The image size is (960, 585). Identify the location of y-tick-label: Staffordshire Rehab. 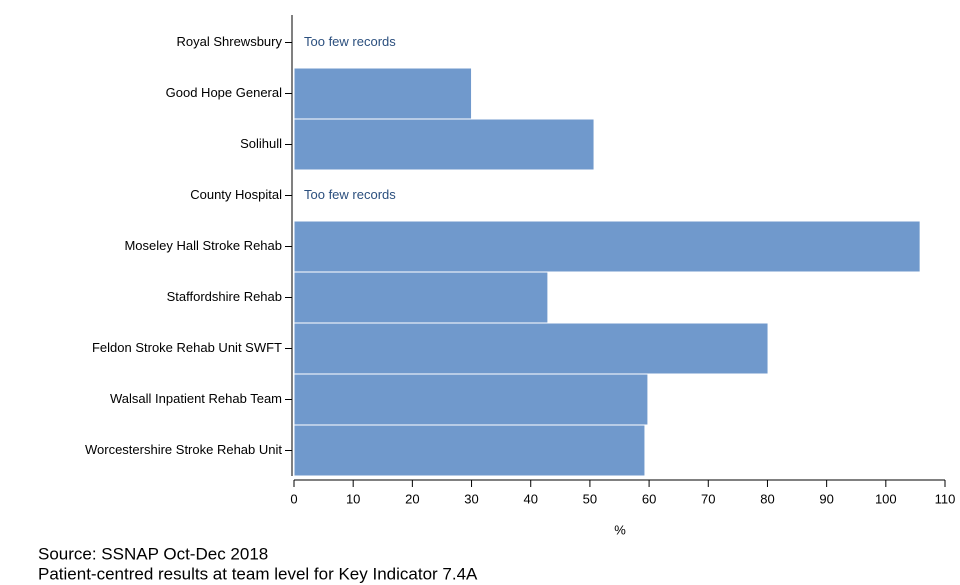
(224, 296).